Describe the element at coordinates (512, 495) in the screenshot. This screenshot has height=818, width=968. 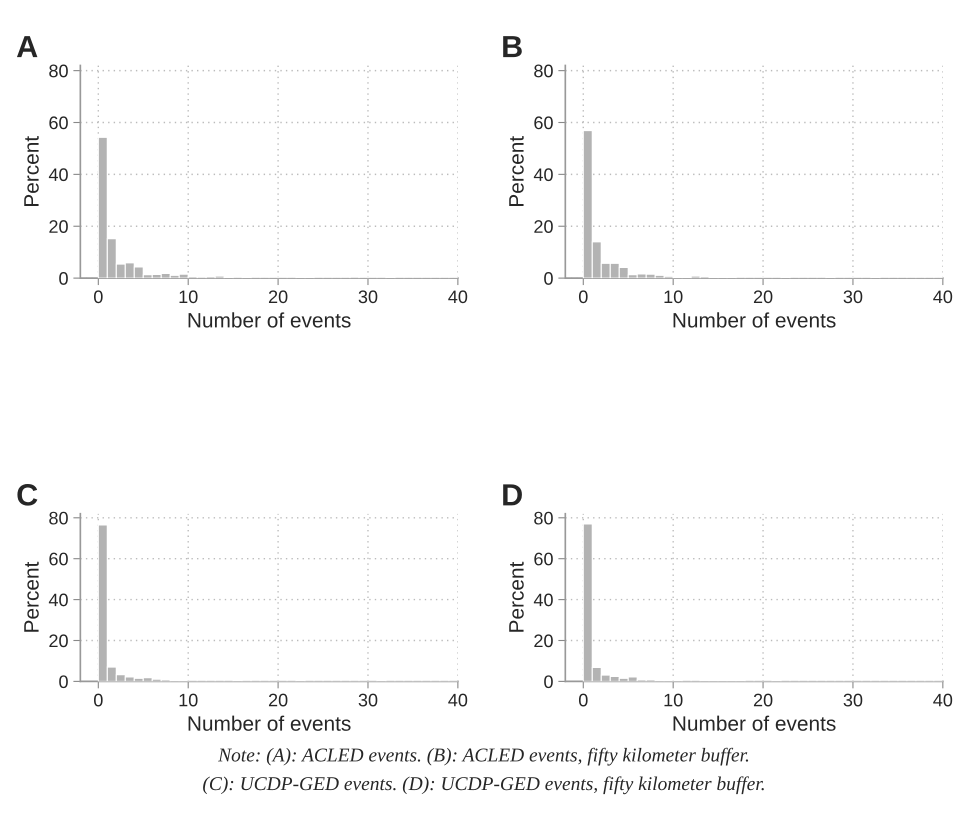
I see `chart-title: D` at that location.